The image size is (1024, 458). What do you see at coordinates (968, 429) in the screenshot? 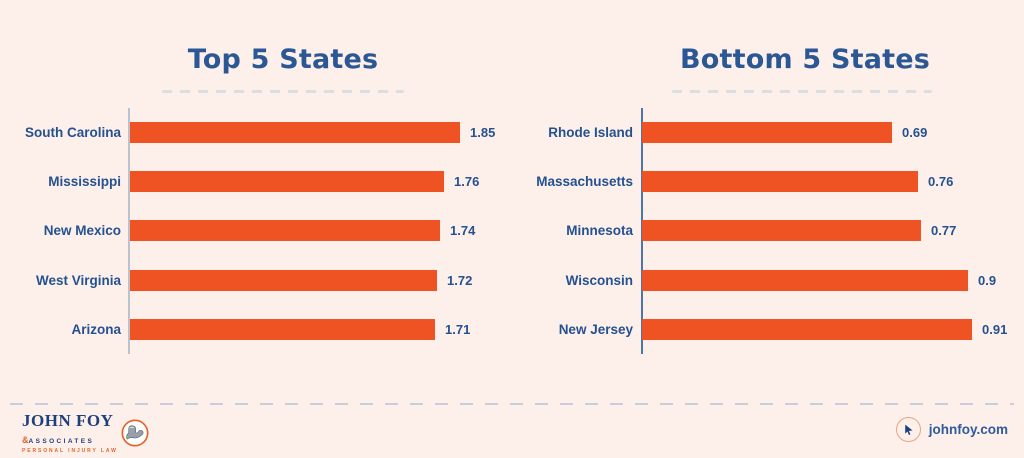
I see `website-text: johnfoy.com` at bounding box center [968, 429].